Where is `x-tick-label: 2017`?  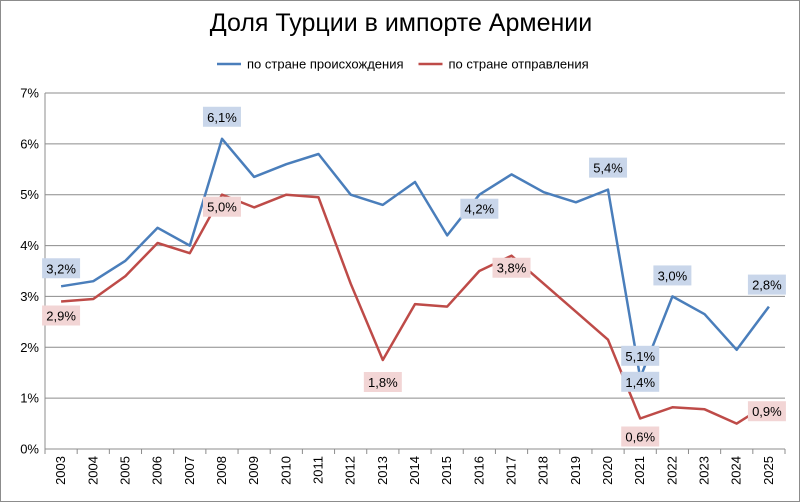
x-tick-label: 2017 is located at coordinates (511, 470).